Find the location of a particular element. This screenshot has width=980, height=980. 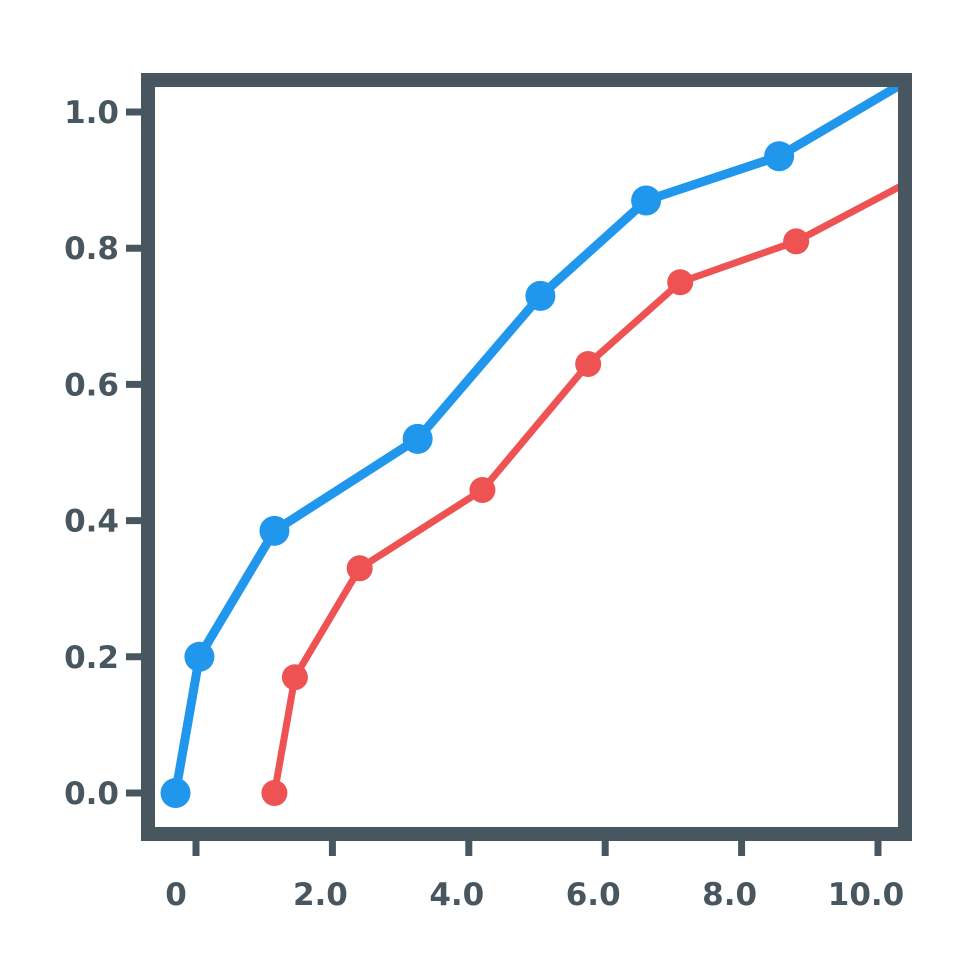

x-tick-label: 2.0 is located at coordinates (320, 895).